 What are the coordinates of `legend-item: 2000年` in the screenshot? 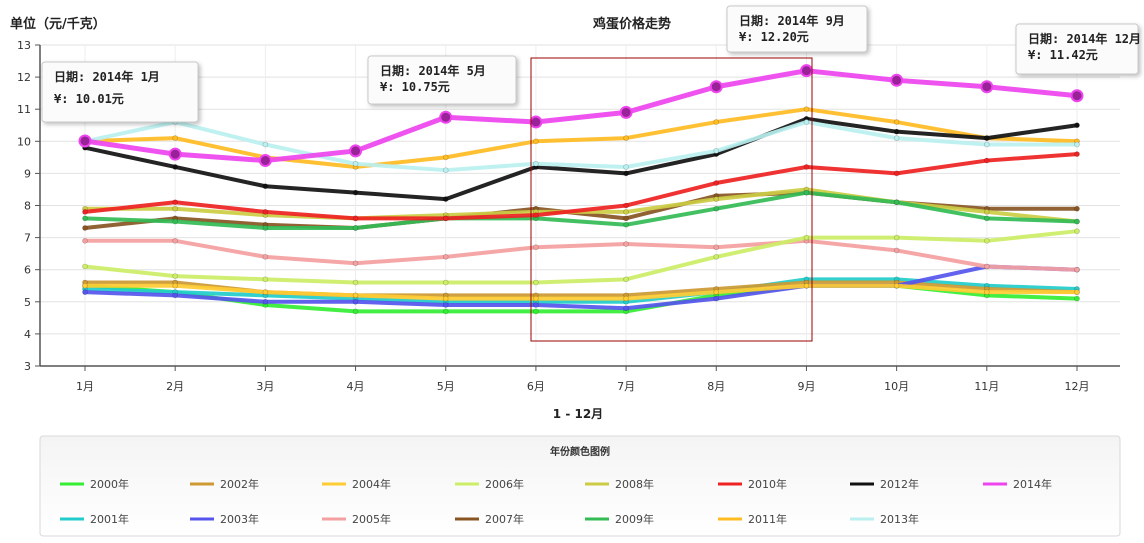 It's located at (94, 484).